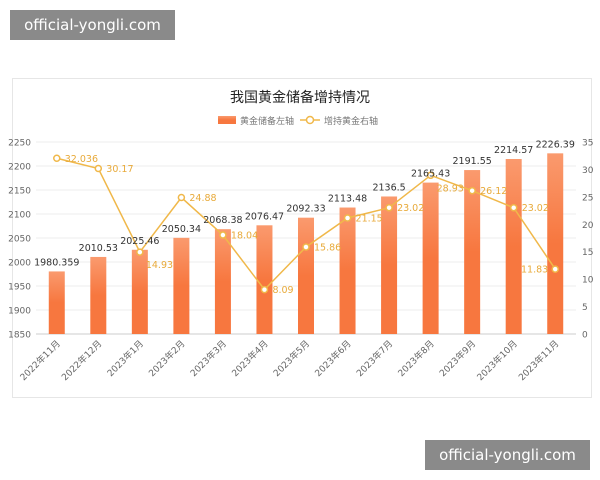 Image resolution: width=600 pixels, height=480 pixels. What do you see at coordinates (472, 161) in the screenshot?
I see `bar-data-label: 2191.55` at bounding box center [472, 161].